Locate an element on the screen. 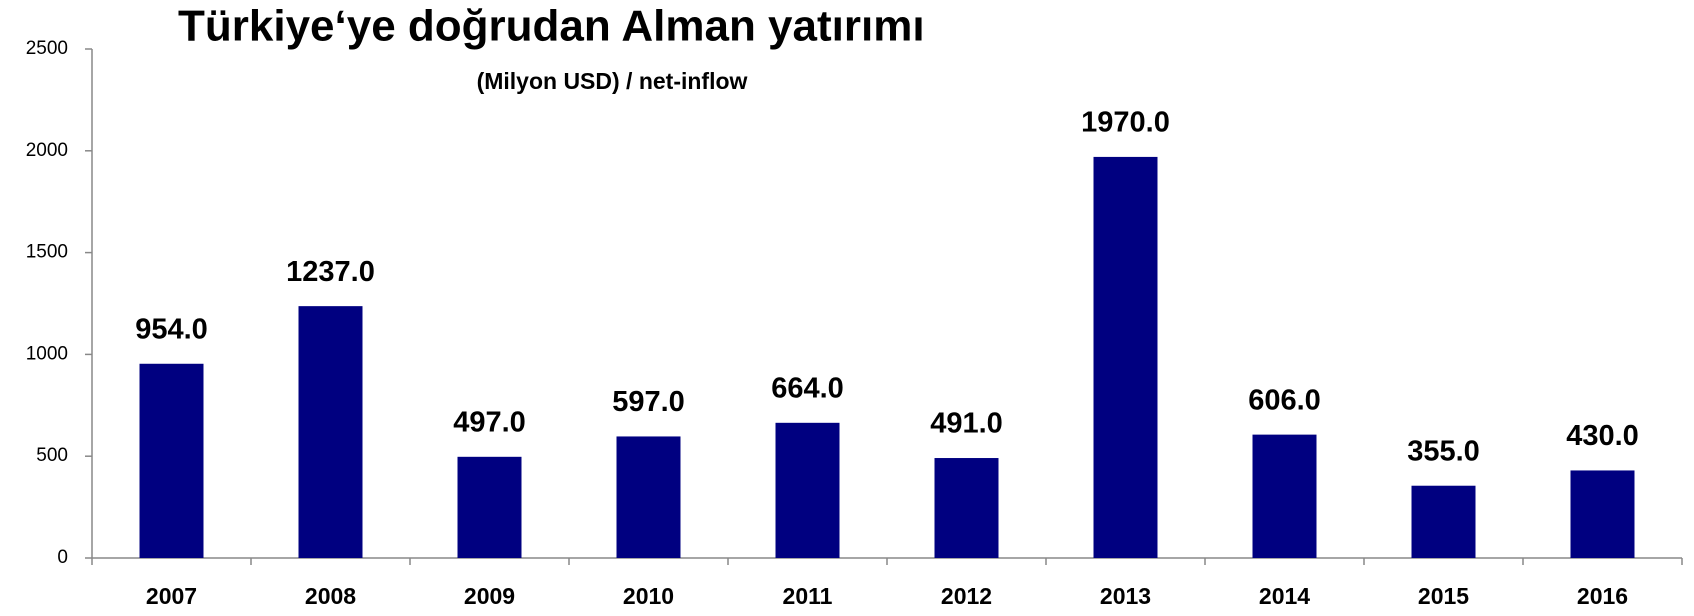  y-tick-label: 1500 is located at coordinates (47, 252).